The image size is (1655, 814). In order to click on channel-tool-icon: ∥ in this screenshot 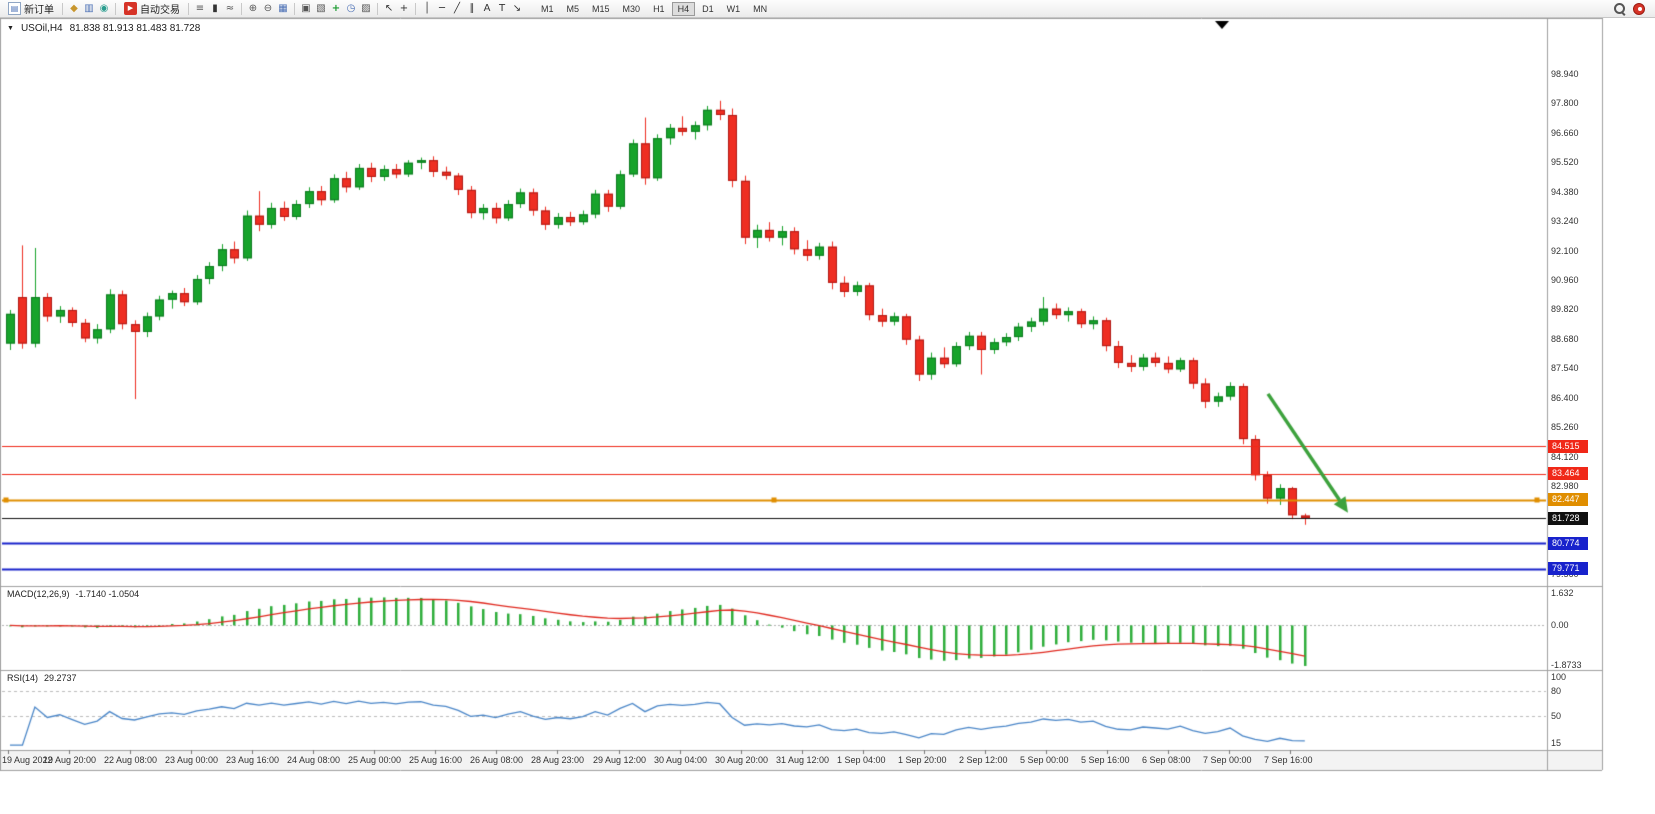, I will do `click(472, 8)`.